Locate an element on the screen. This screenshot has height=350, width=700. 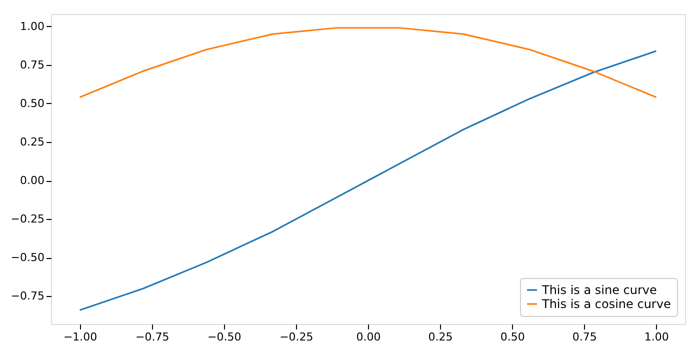
y-tick-label: −0.50 is located at coordinates (27, 257).